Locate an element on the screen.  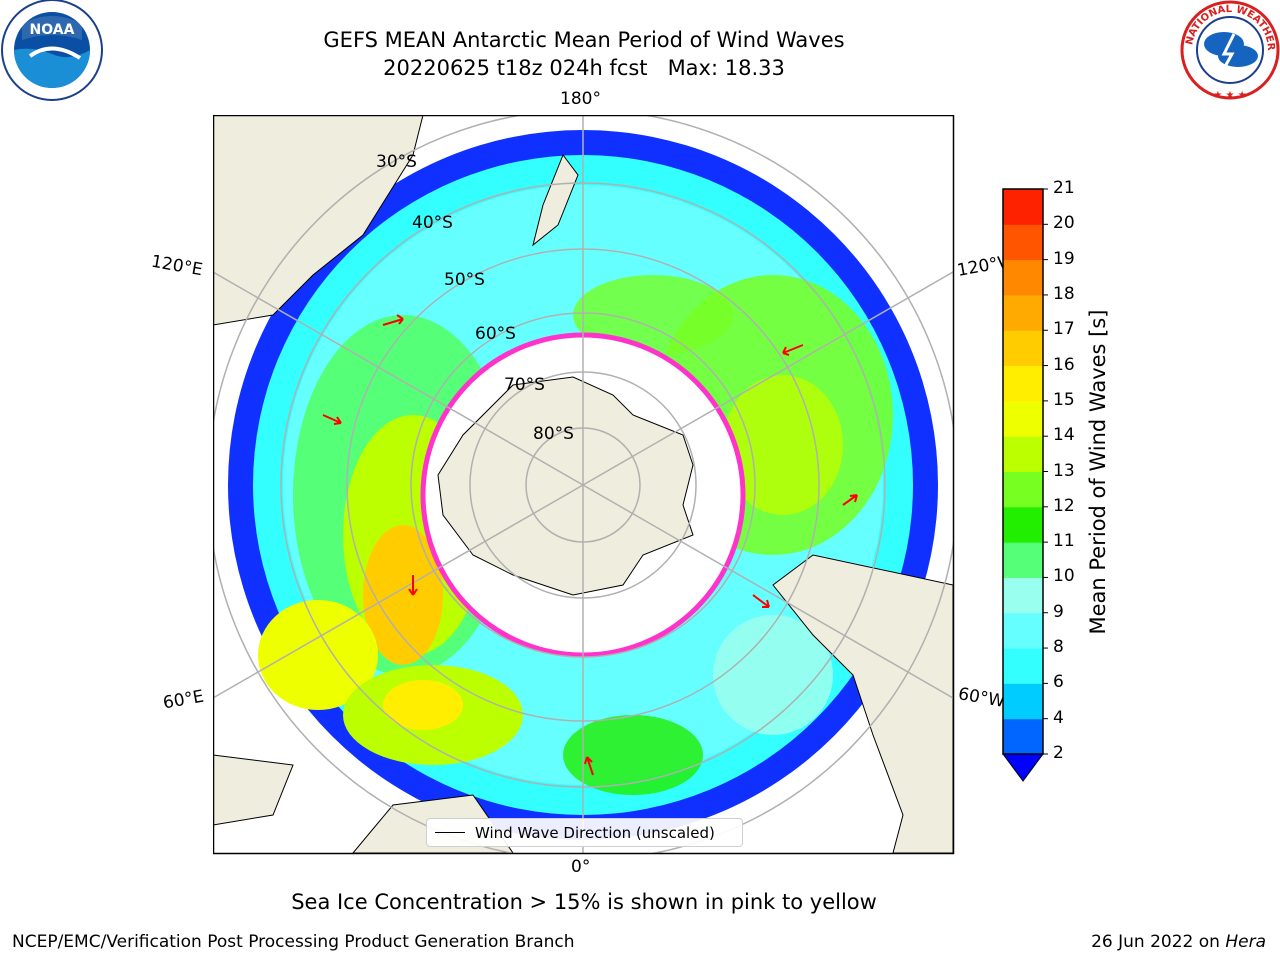
colorbar-tick-label: 11 is located at coordinates (1064, 541).